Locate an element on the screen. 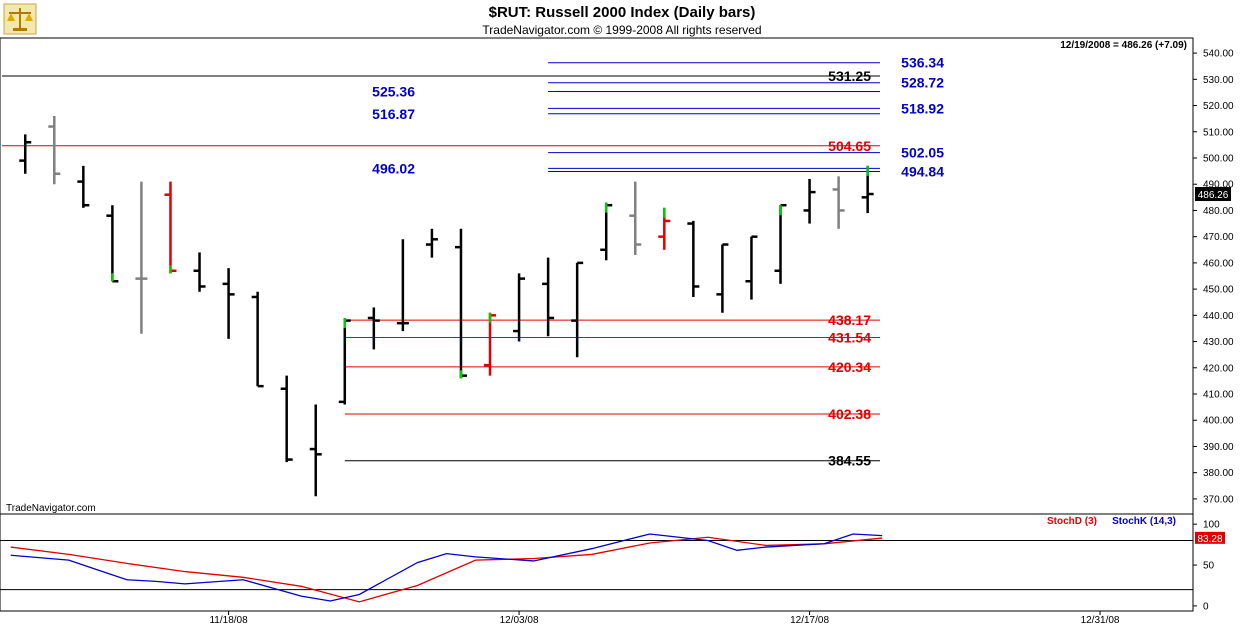  price-tick-label: 490.00 is located at coordinates (1218, 185).